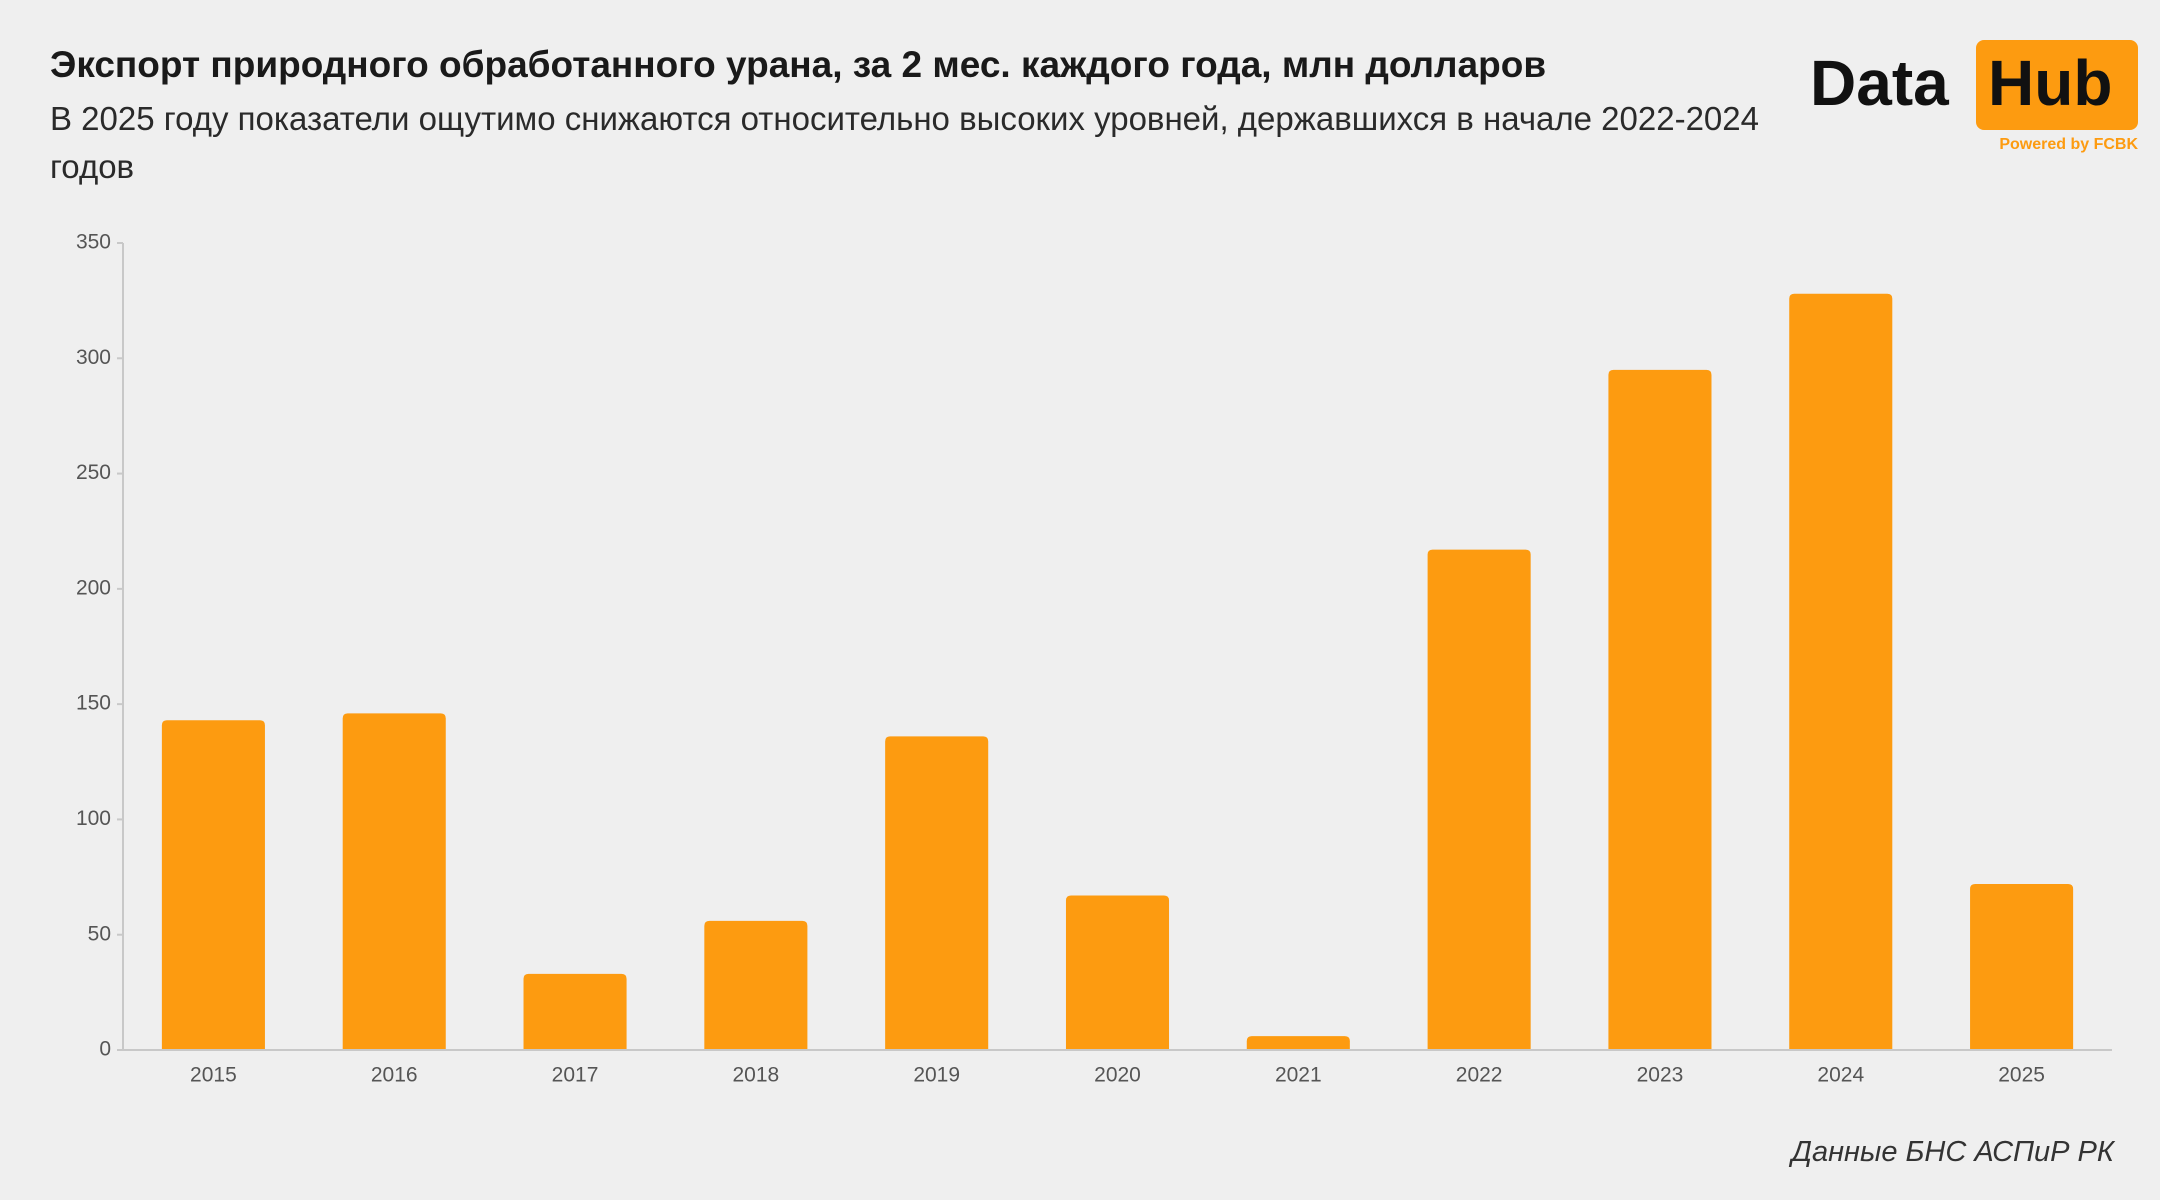 The image size is (2160, 1200). Describe the element at coordinates (2050, 83) in the screenshot. I see `logo-word: Hub` at that location.